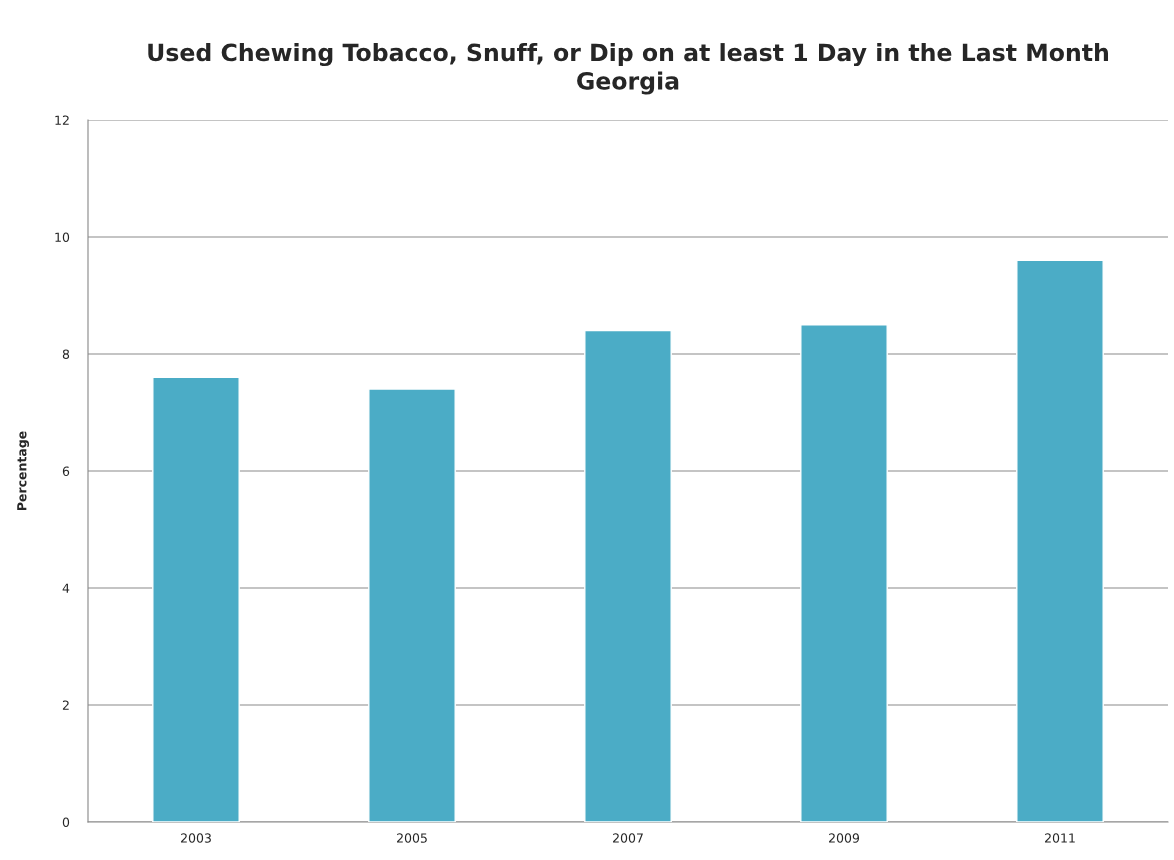 This screenshot has height=860, width=1174. Describe the element at coordinates (628, 838) in the screenshot. I see `x-tick-label: 2007` at that location.